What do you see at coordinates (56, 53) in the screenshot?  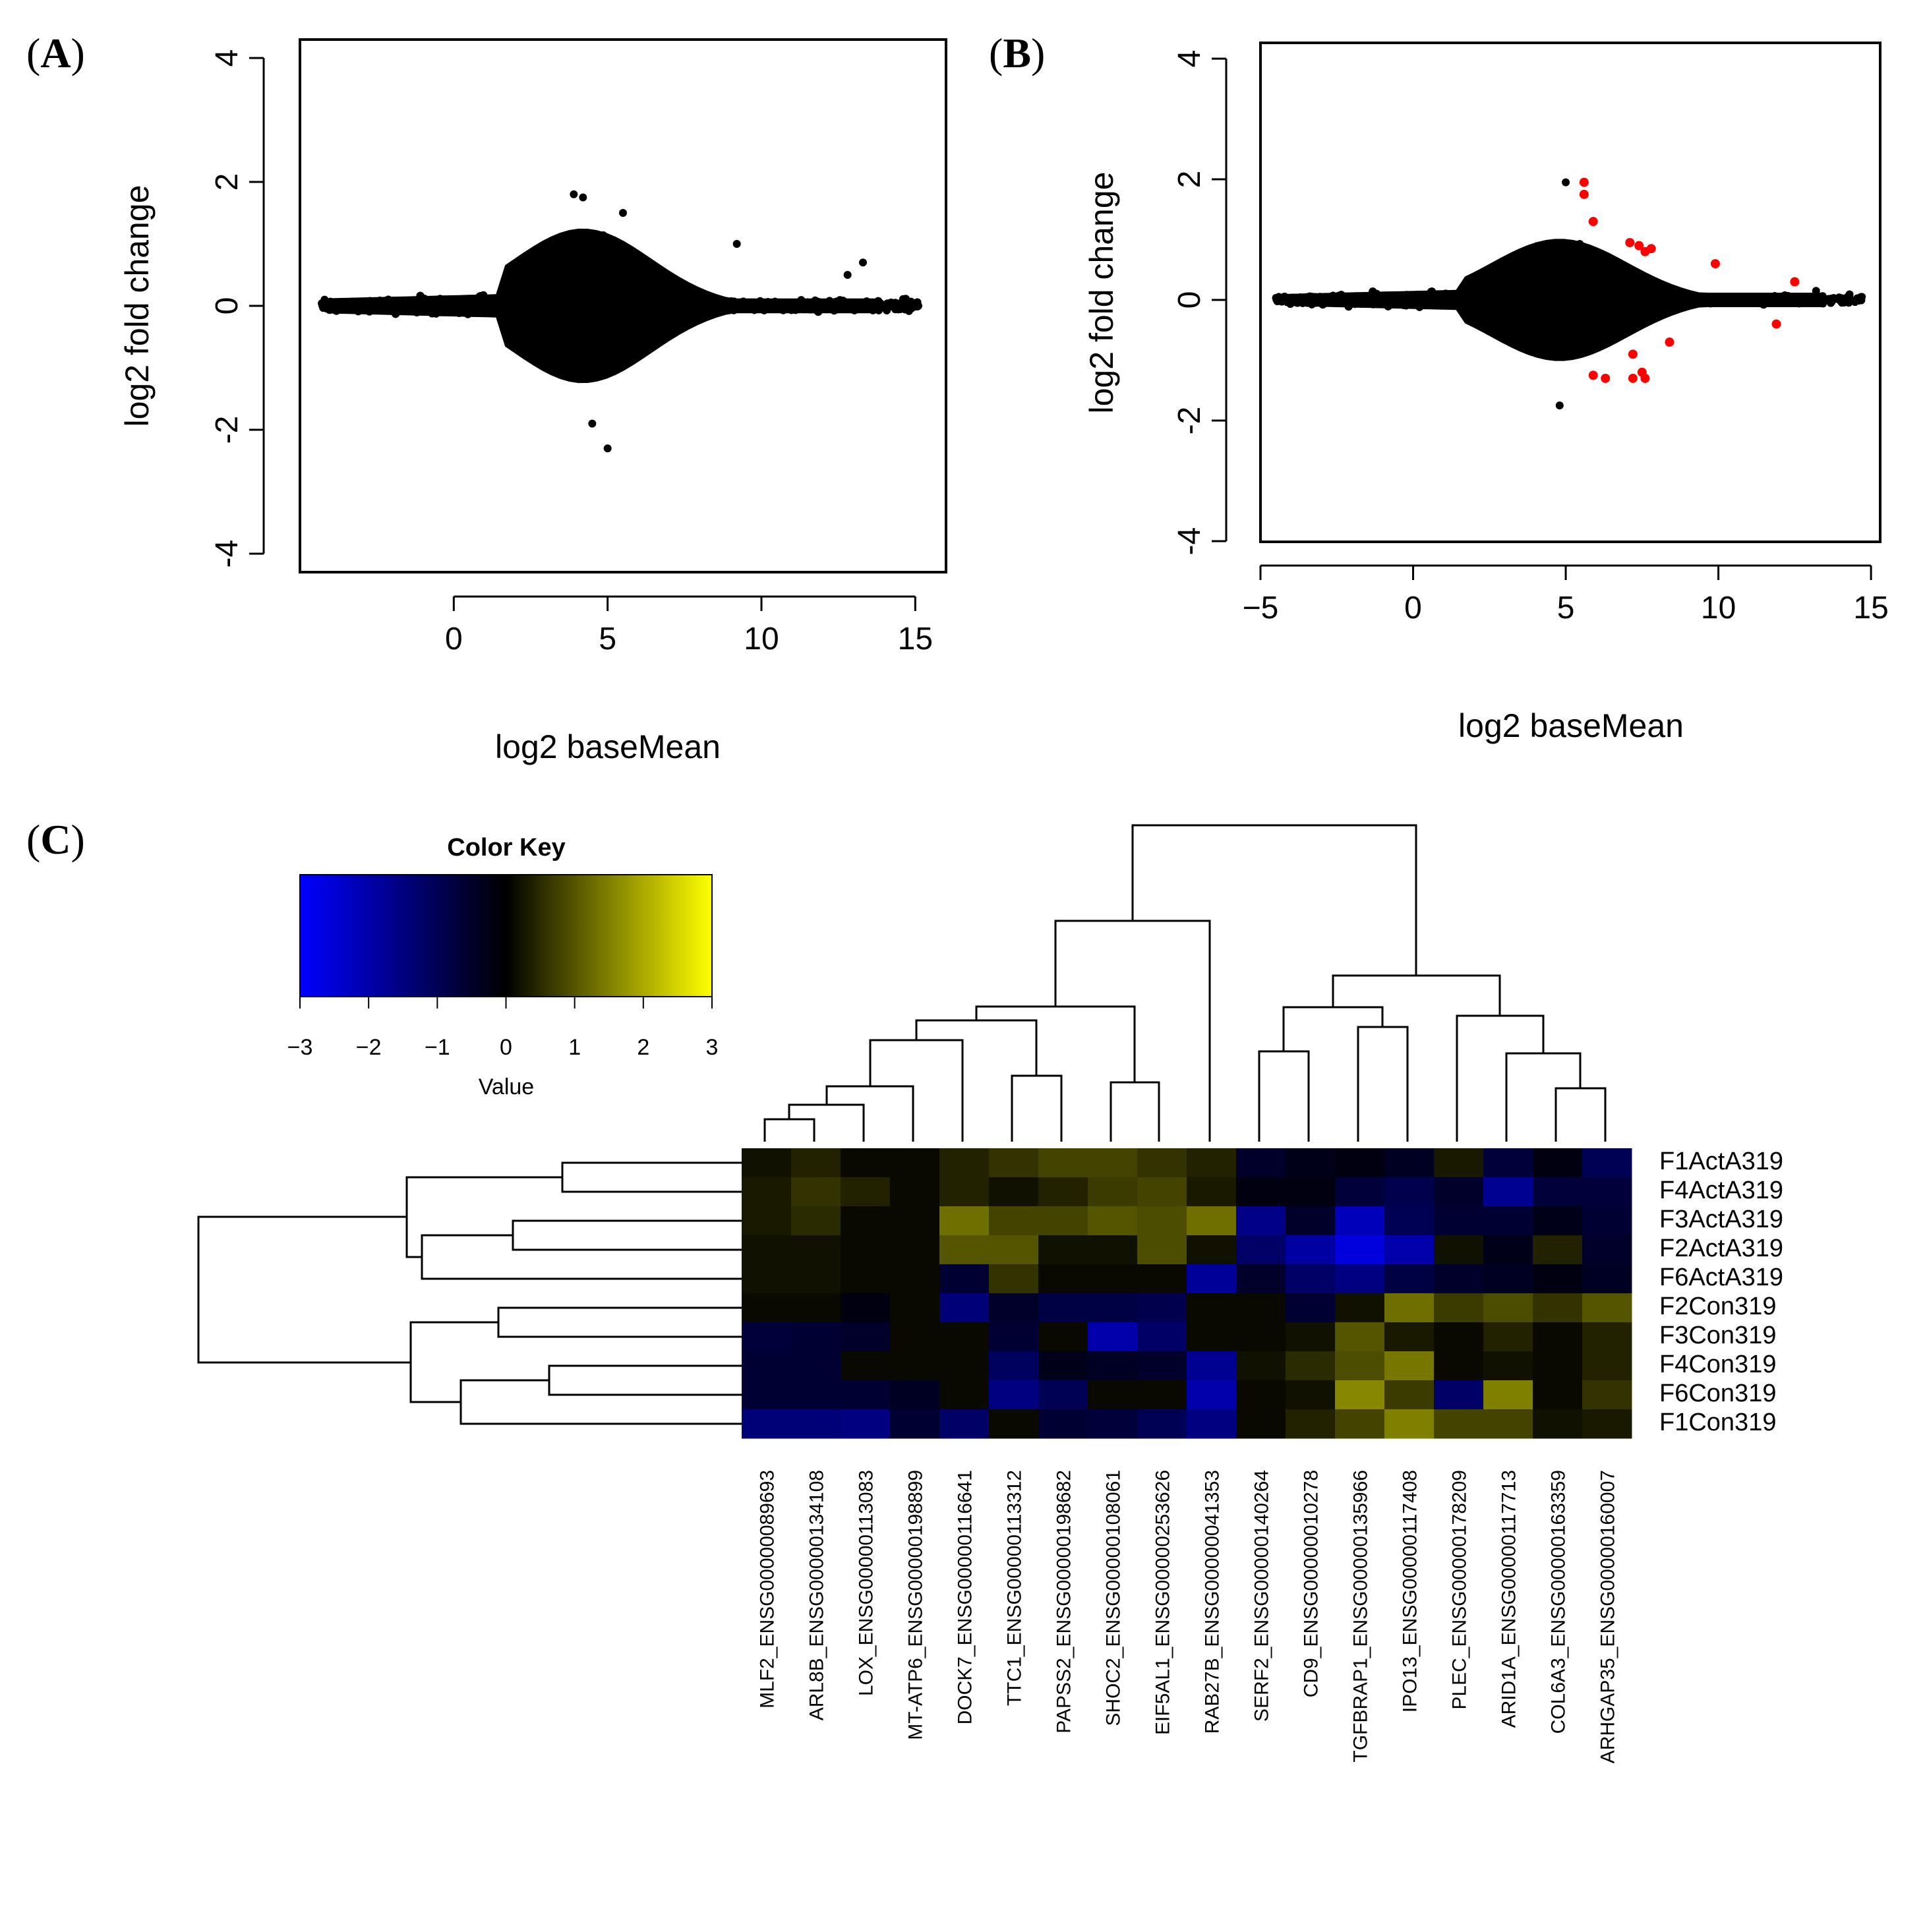 I see `panel-label-a: (A)` at bounding box center [56, 53].